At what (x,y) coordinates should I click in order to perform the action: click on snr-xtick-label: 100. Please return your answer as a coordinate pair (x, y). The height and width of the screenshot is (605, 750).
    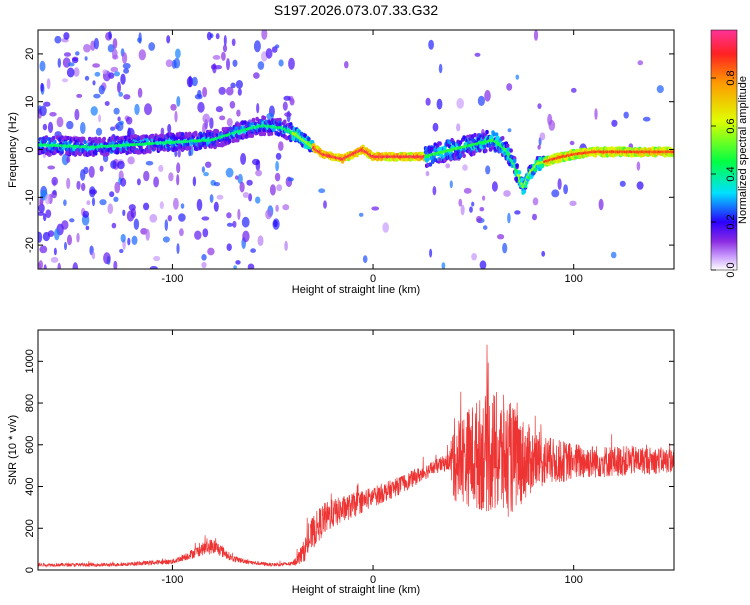
    Looking at the image, I should click on (574, 580).